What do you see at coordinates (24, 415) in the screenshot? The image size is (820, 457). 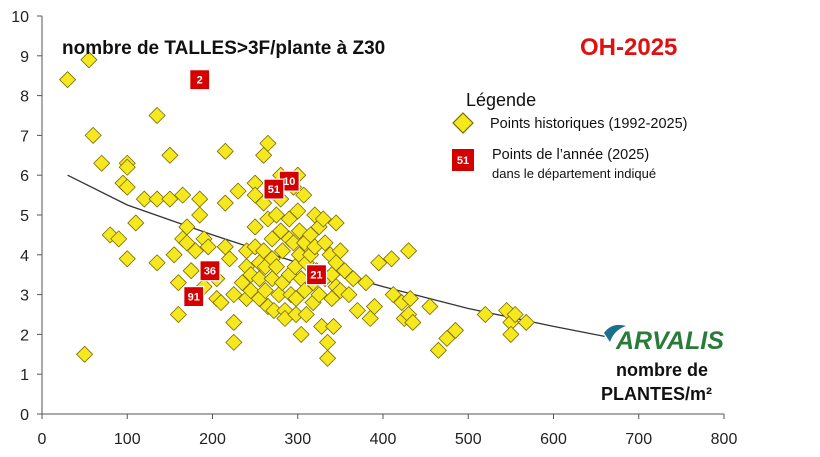 I see `y-tick-label: 0` at bounding box center [24, 415].